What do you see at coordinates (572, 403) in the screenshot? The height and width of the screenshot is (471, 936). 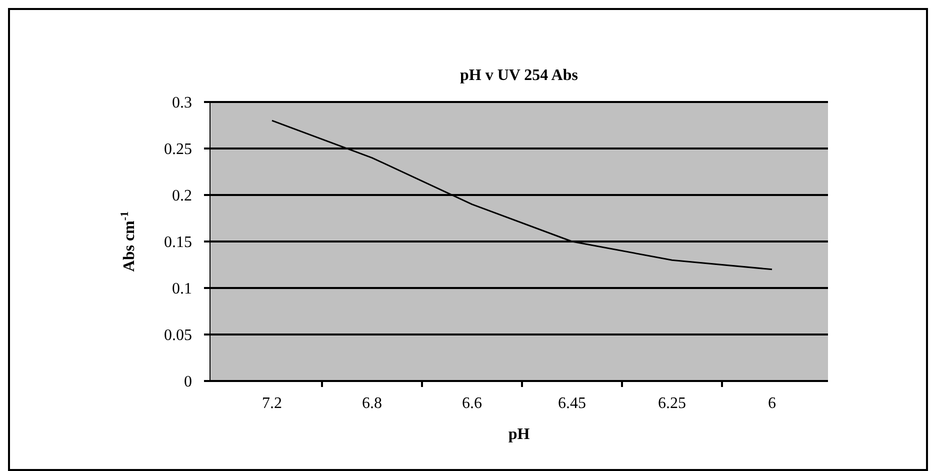 I see `x-tick-label: 6.45` at bounding box center [572, 403].